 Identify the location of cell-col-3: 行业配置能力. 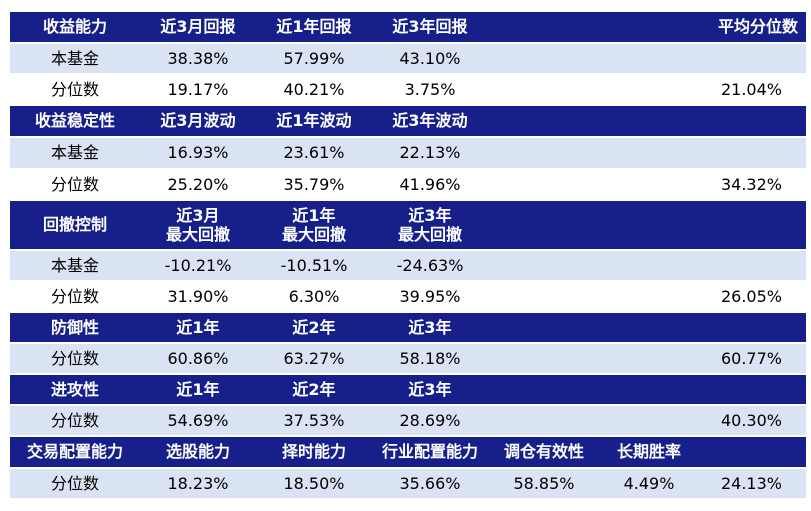
(429, 451).